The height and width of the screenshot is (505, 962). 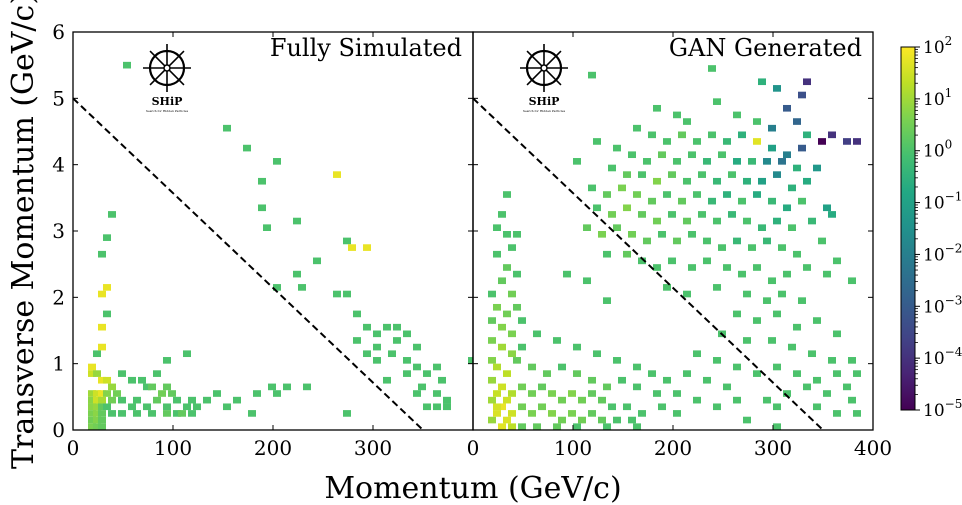 I want to click on x-tick-label: 200, so click(x=273, y=448).